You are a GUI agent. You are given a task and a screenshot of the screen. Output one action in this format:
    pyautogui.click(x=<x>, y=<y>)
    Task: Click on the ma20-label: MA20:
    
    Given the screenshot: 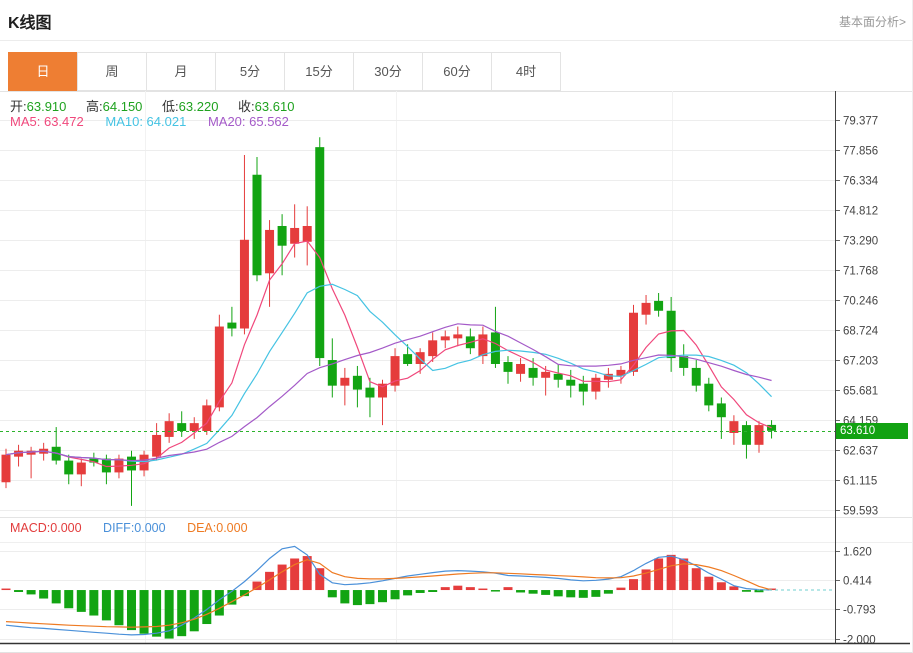 What is the action you would take?
    pyautogui.click(x=228, y=121)
    